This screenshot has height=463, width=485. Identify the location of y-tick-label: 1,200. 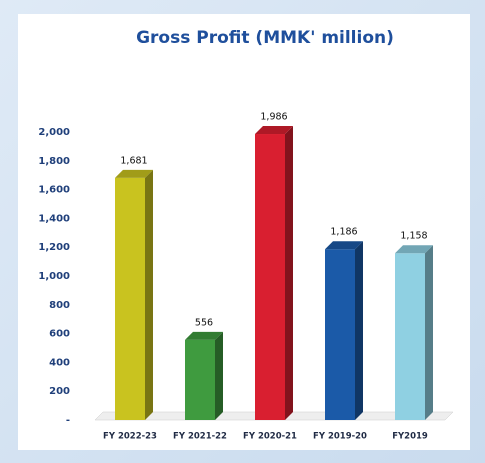
(54, 247).